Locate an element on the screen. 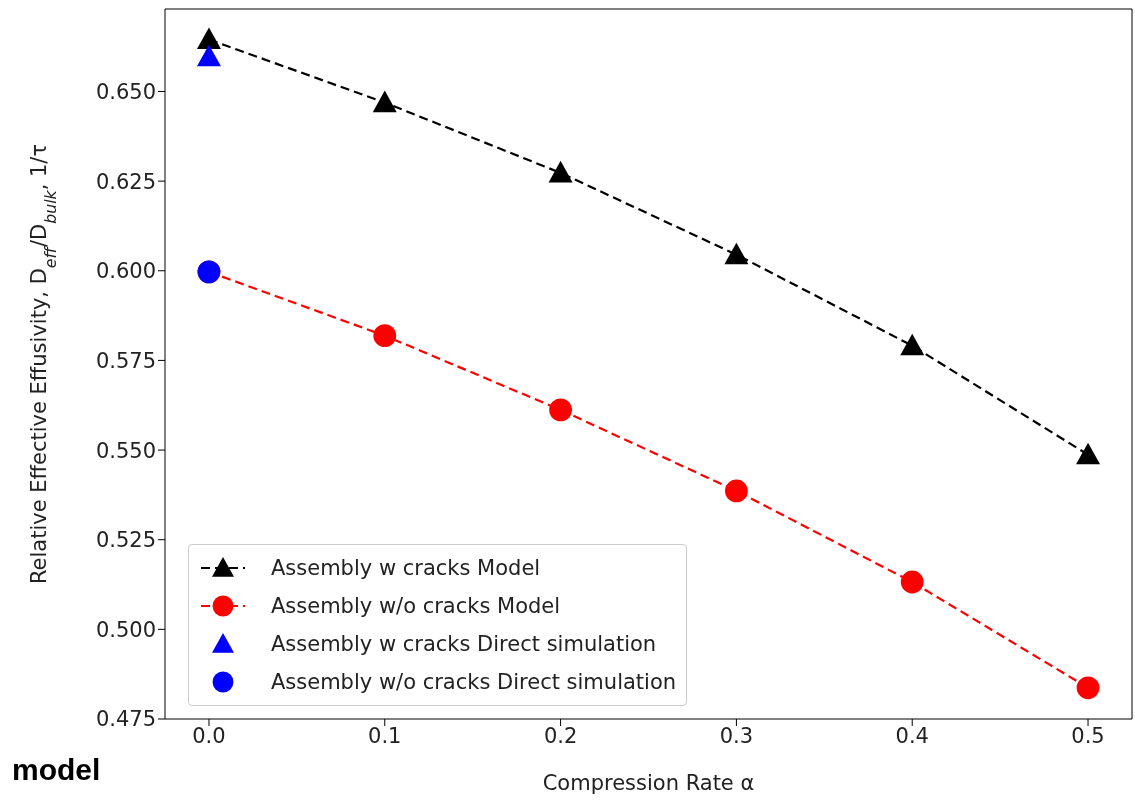 The width and height of the screenshot is (1135, 805). y-tick-label: 0.625 is located at coordinates (125, 181).